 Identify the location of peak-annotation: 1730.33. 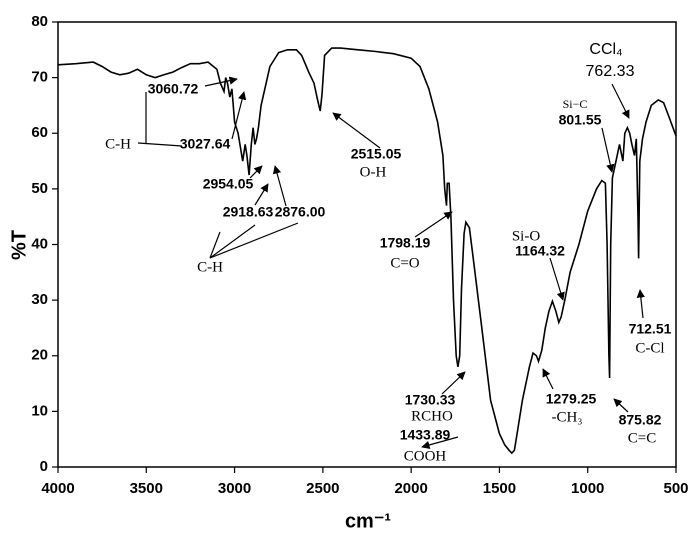
(430, 400).